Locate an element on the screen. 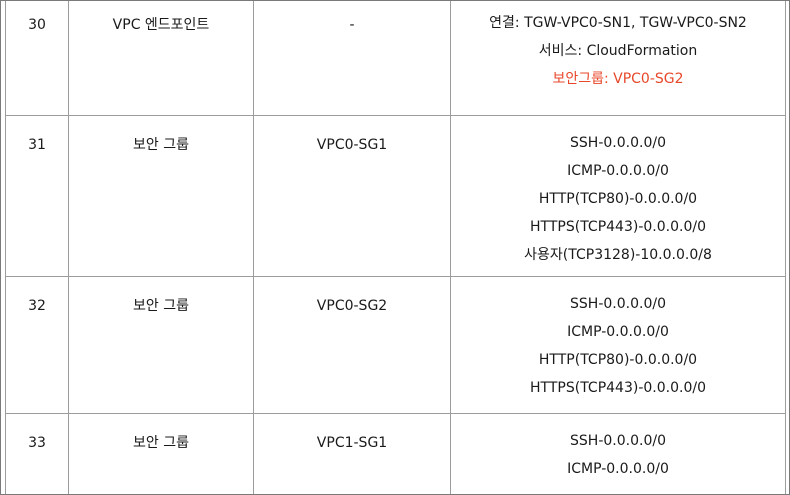  resource-name: VPC0-SG1 is located at coordinates (352, 196).